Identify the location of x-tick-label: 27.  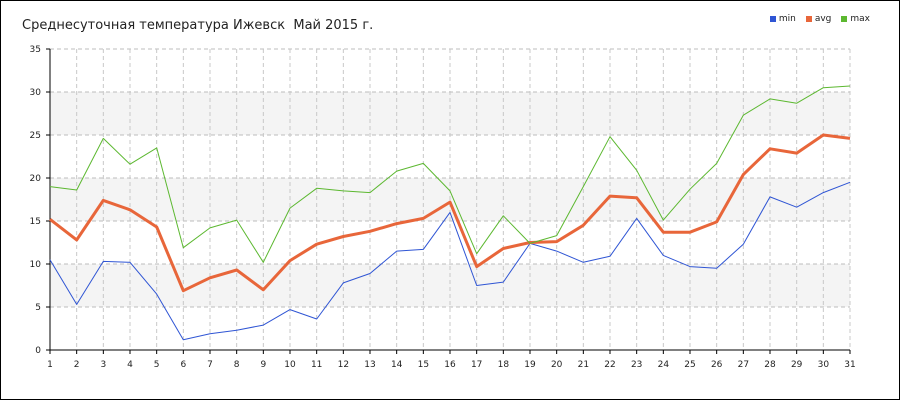
(743, 365).